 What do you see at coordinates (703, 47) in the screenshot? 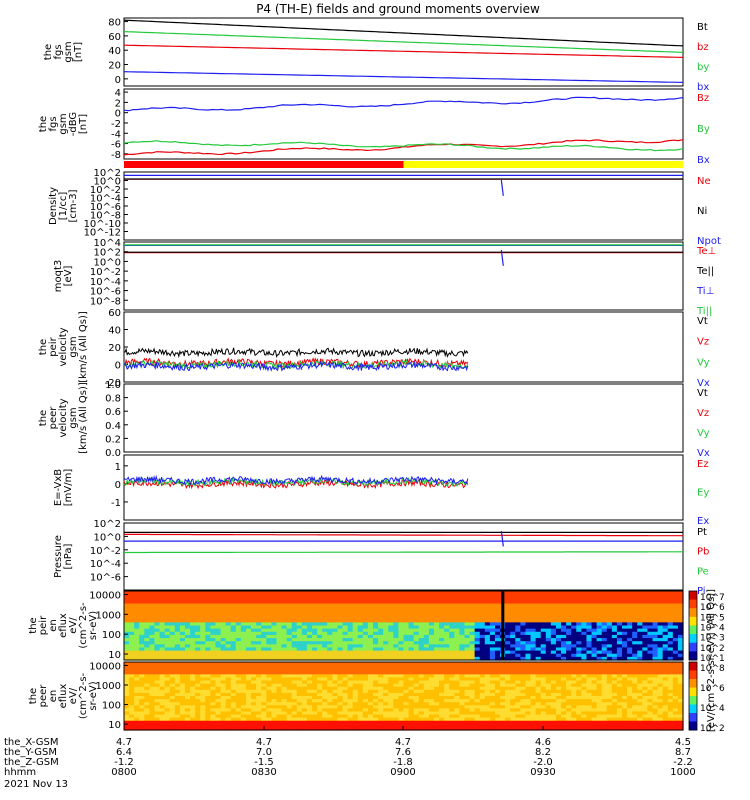
I see `legend-entry-1: bz` at bounding box center [703, 47].